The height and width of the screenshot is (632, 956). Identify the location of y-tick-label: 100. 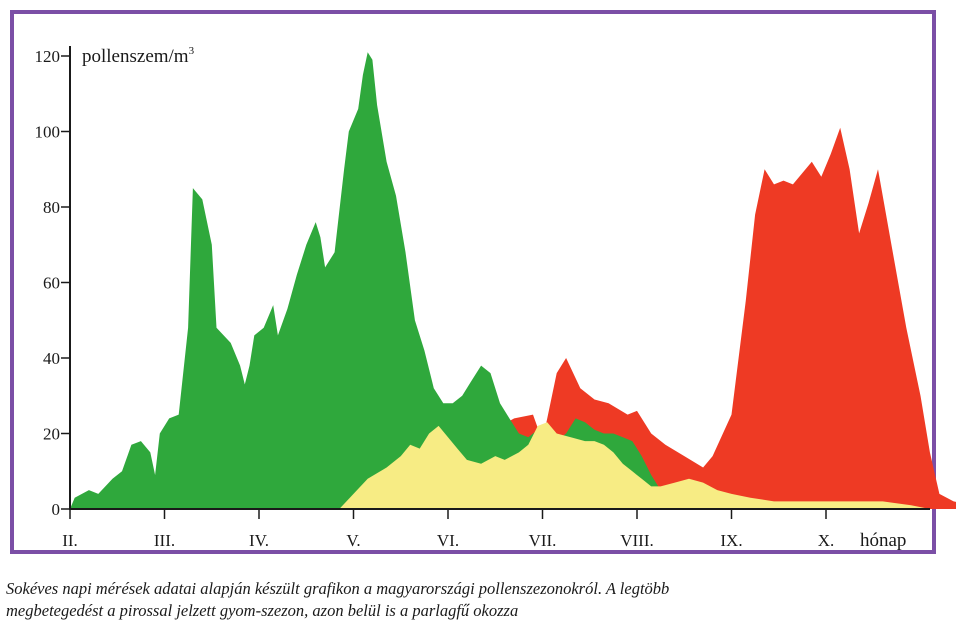
(48, 132).